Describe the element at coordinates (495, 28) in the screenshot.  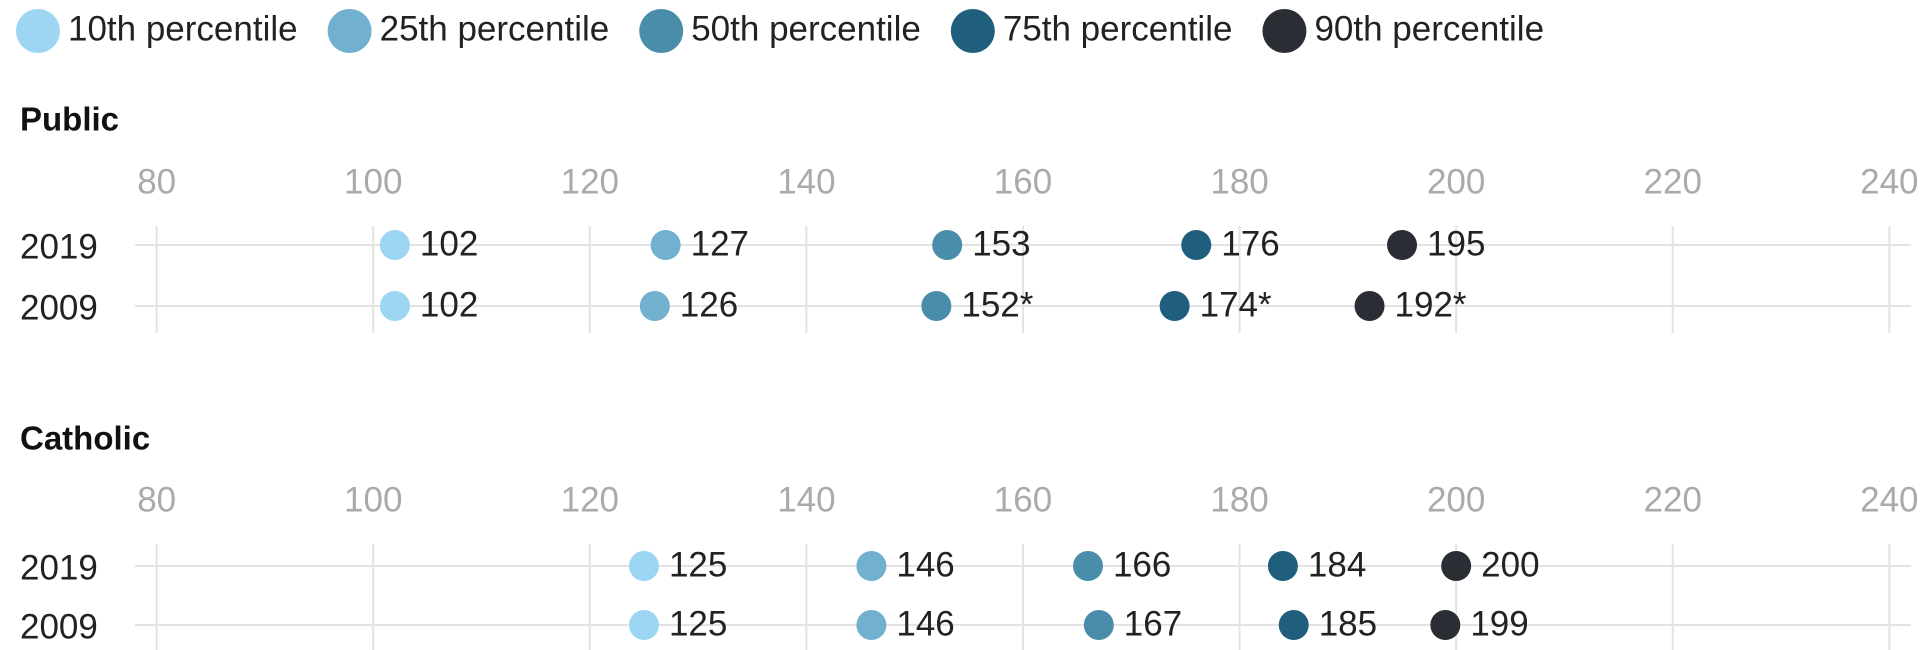
I see `legend-label: 25th percentile` at that location.